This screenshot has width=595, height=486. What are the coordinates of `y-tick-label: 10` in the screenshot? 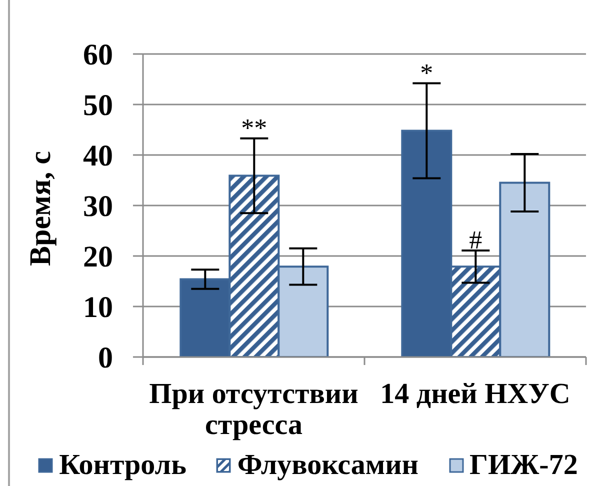 It's located at (98, 307).